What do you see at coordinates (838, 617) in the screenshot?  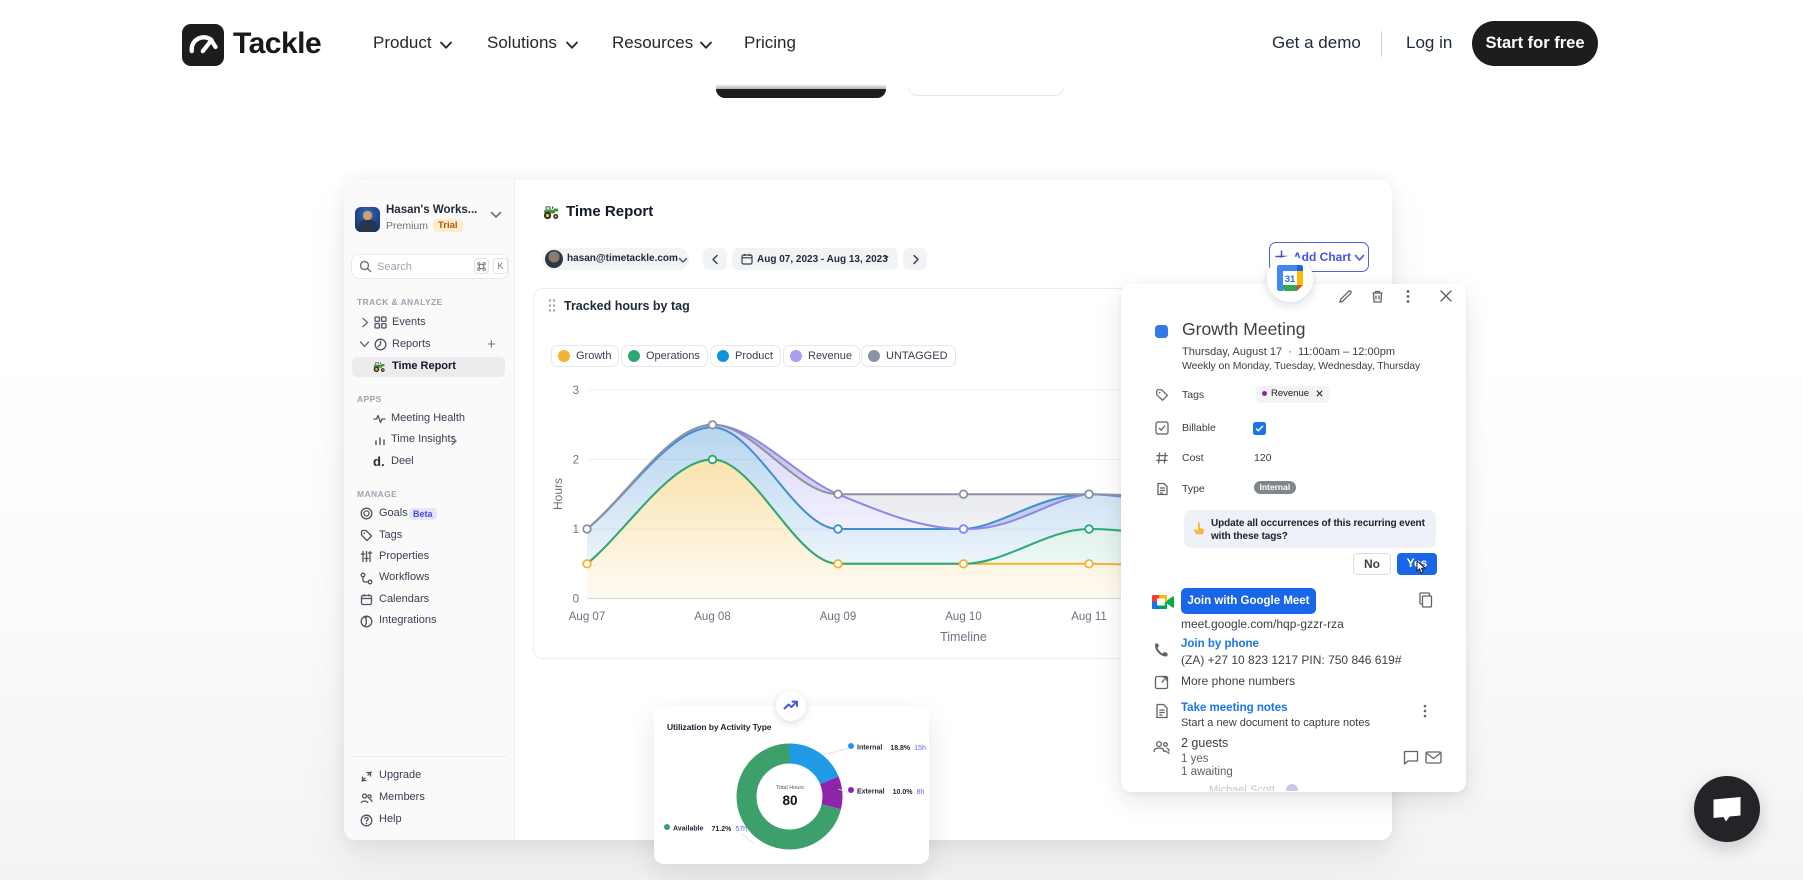 I see `svg-text: Aug 09` at bounding box center [838, 617].